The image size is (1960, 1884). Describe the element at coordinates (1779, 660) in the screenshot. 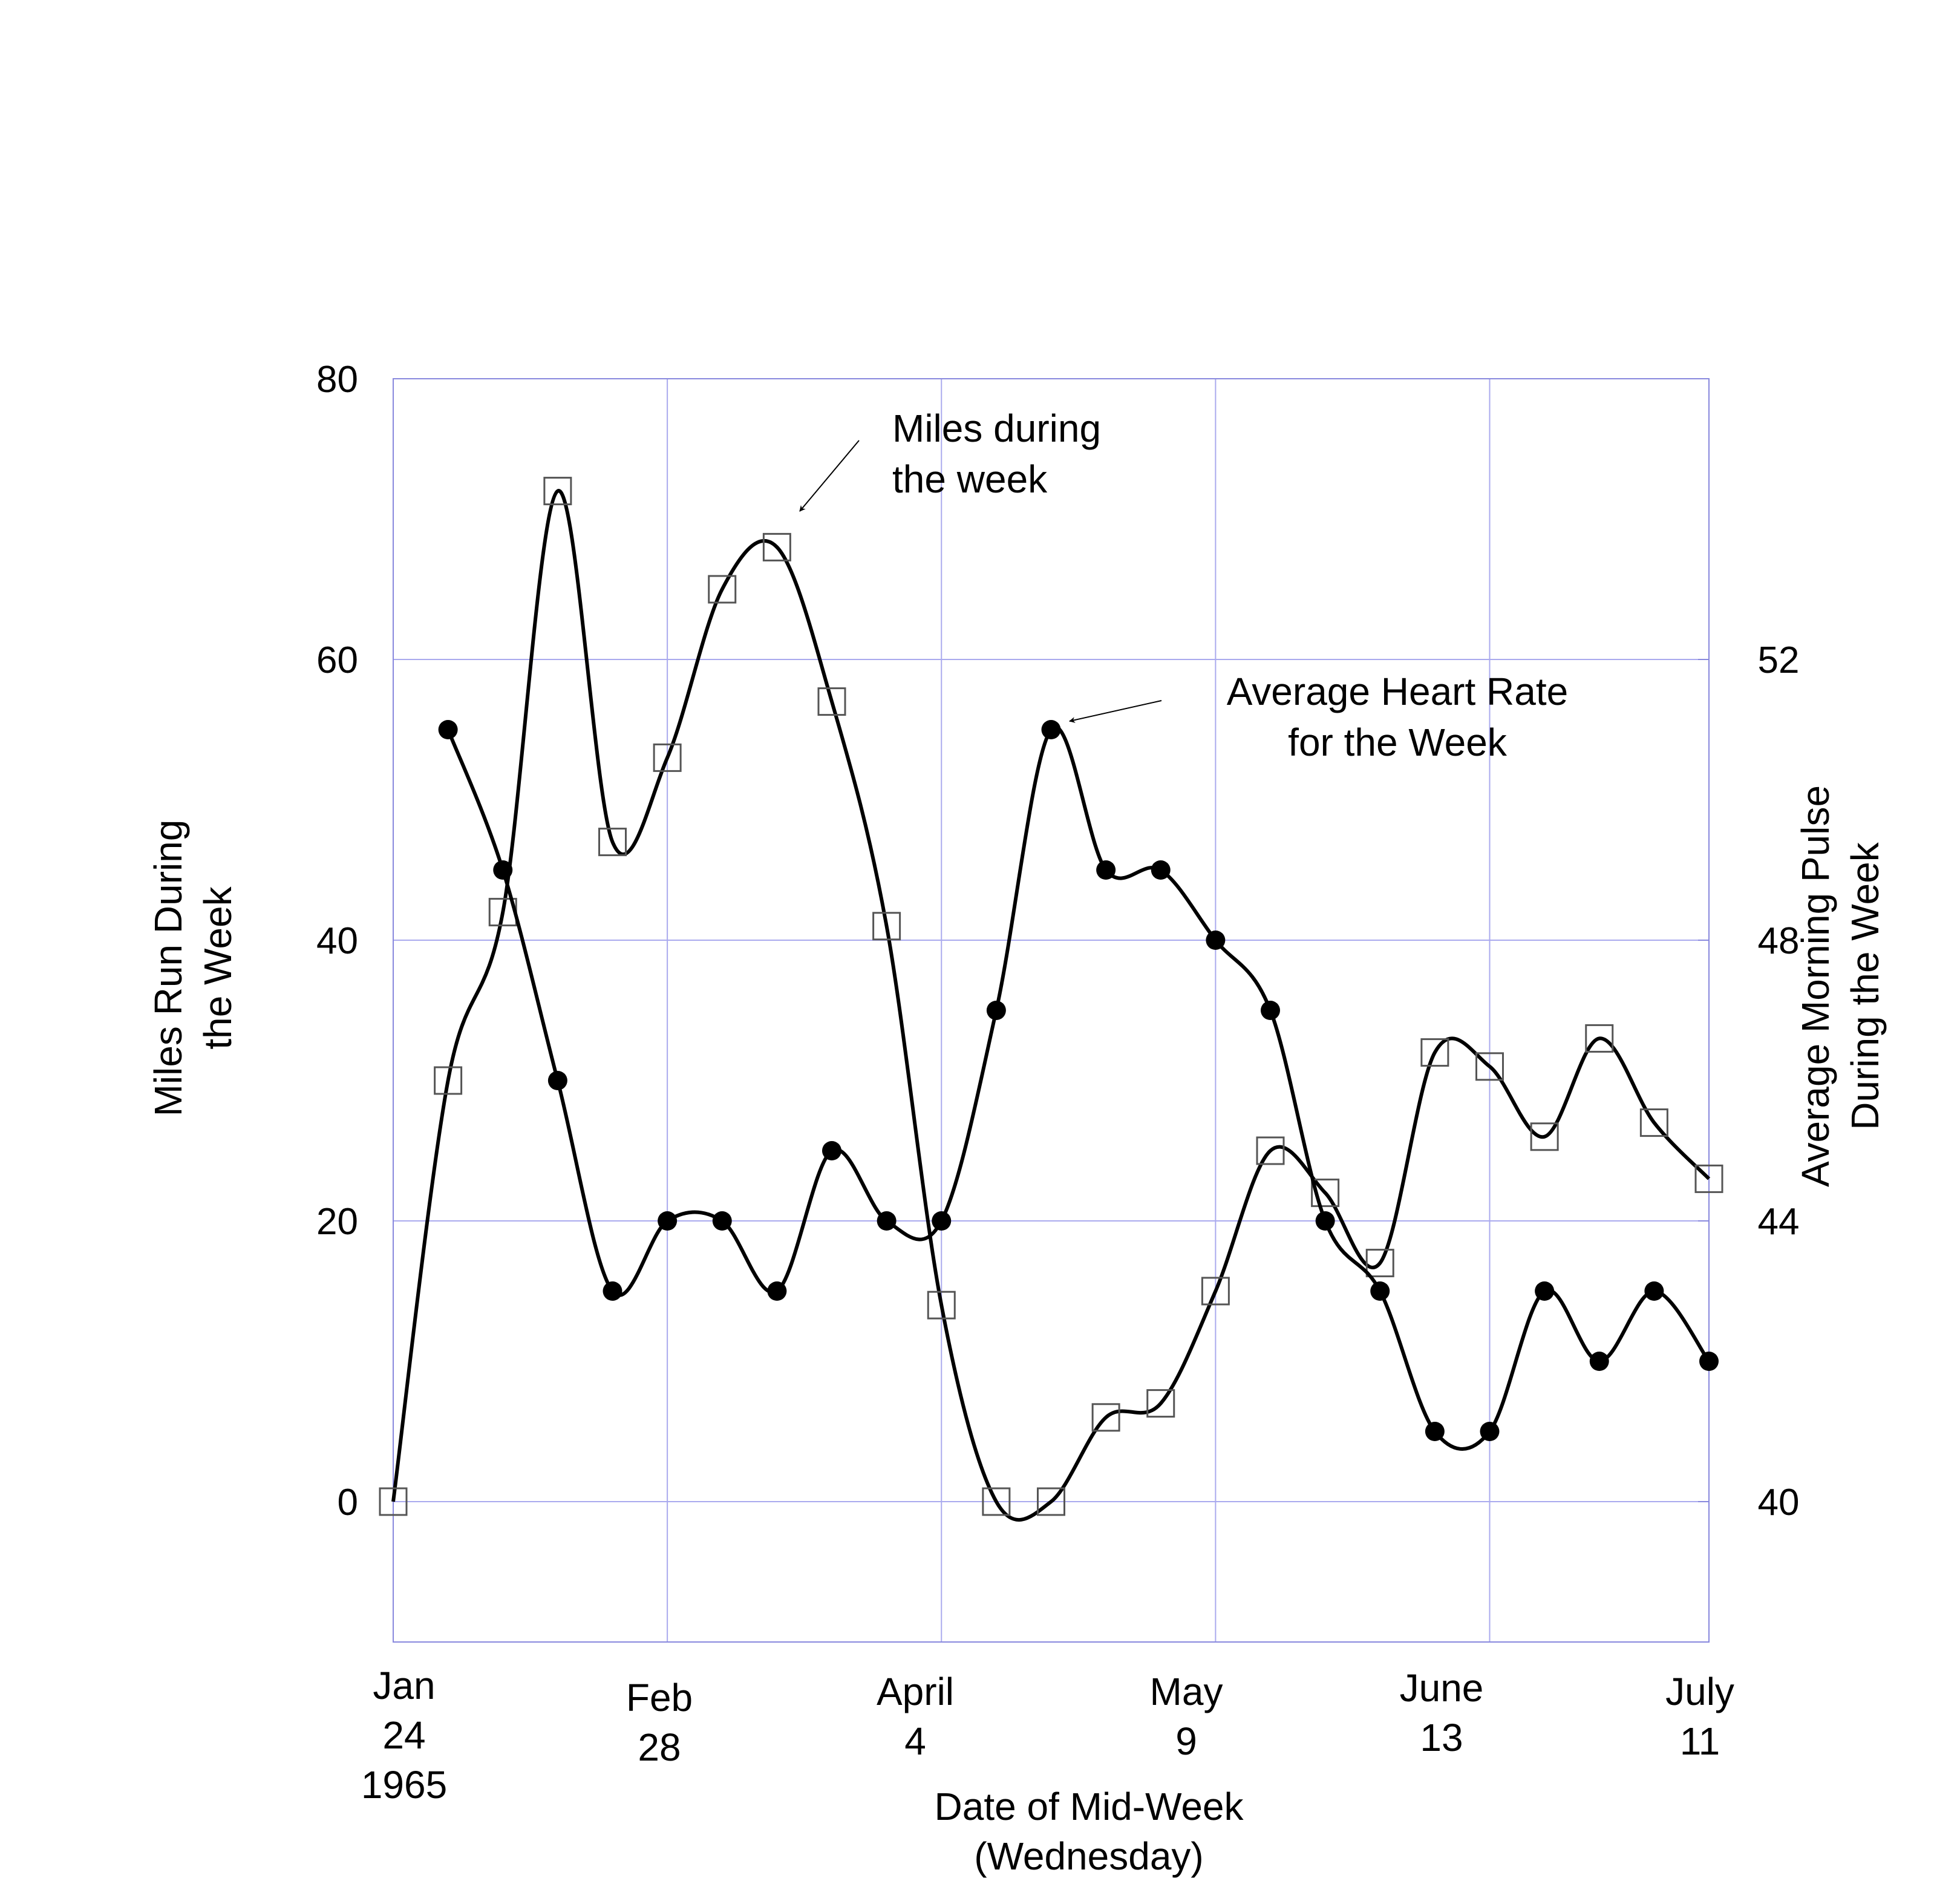

I see `y-right-tick-label: 52` at that location.